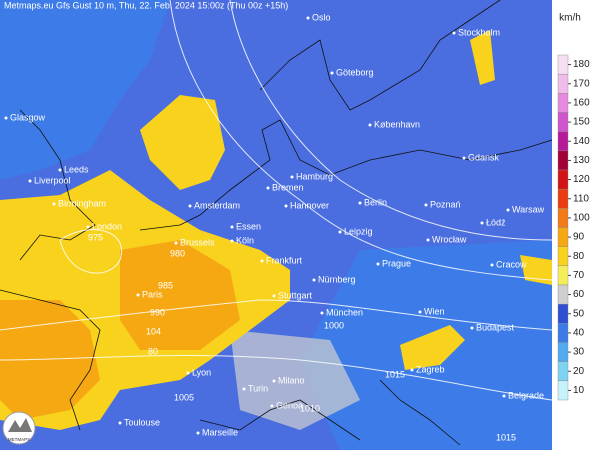  I want to click on legend-unit: km/h, so click(570, 18).